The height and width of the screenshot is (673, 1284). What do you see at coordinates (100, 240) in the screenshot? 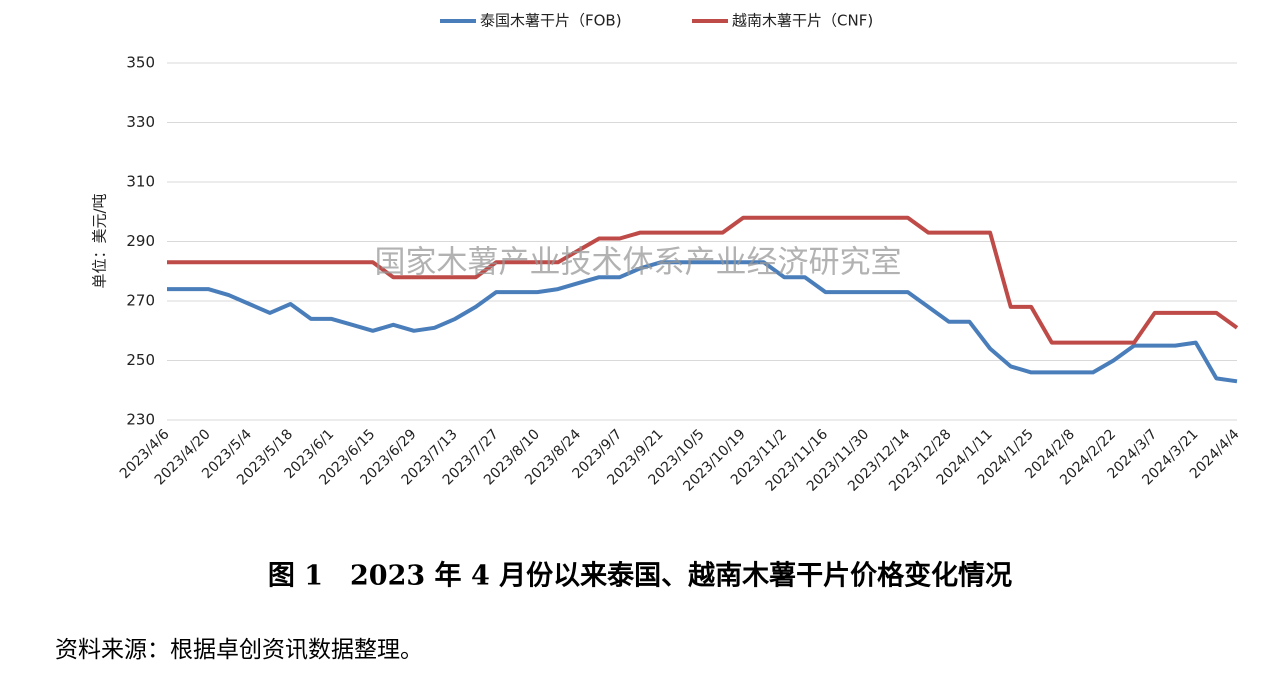
I see `y-axis-label: 单位：美元/吨` at bounding box center [100, 240].